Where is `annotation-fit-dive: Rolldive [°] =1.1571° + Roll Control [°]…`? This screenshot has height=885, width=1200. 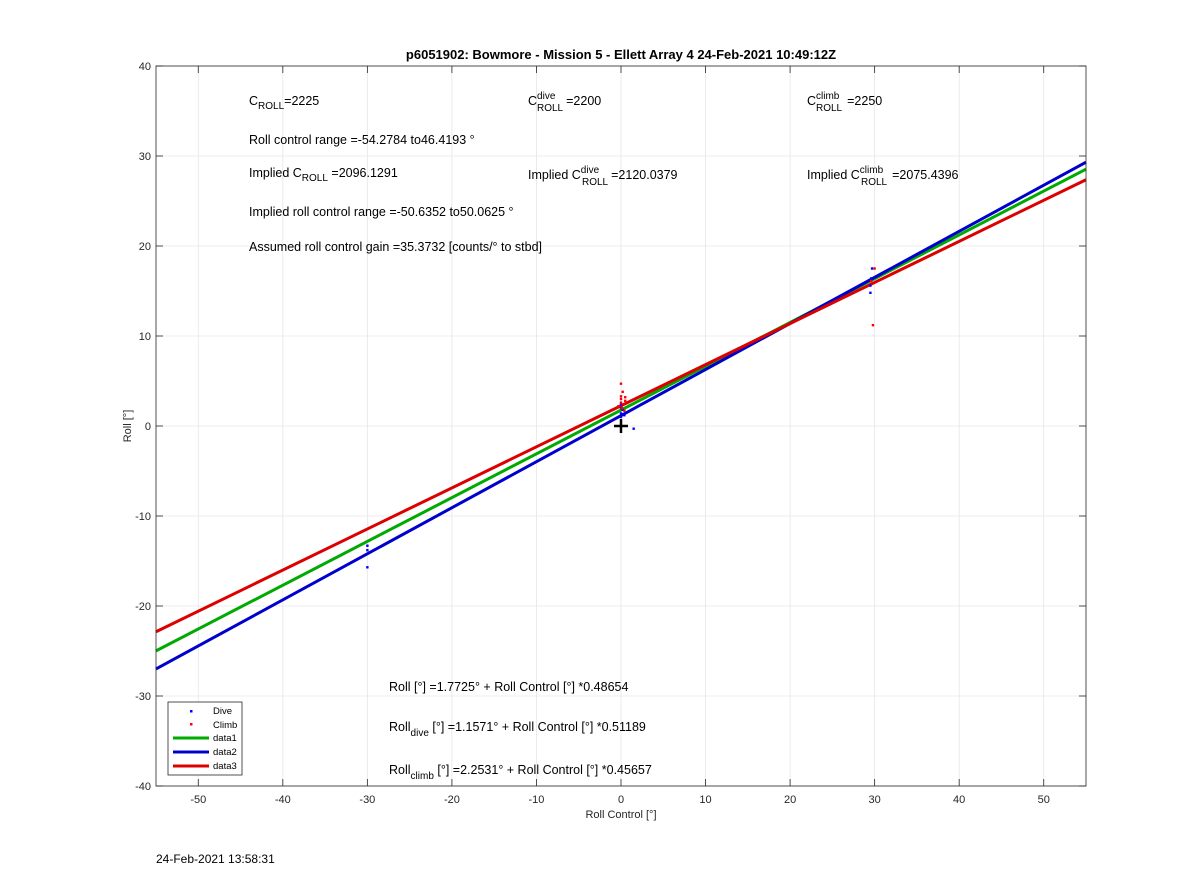
annotation-fit-dive: Rolldive [°] =1.1571° + Roll Control [°]… is located at coordinates (517, 729).